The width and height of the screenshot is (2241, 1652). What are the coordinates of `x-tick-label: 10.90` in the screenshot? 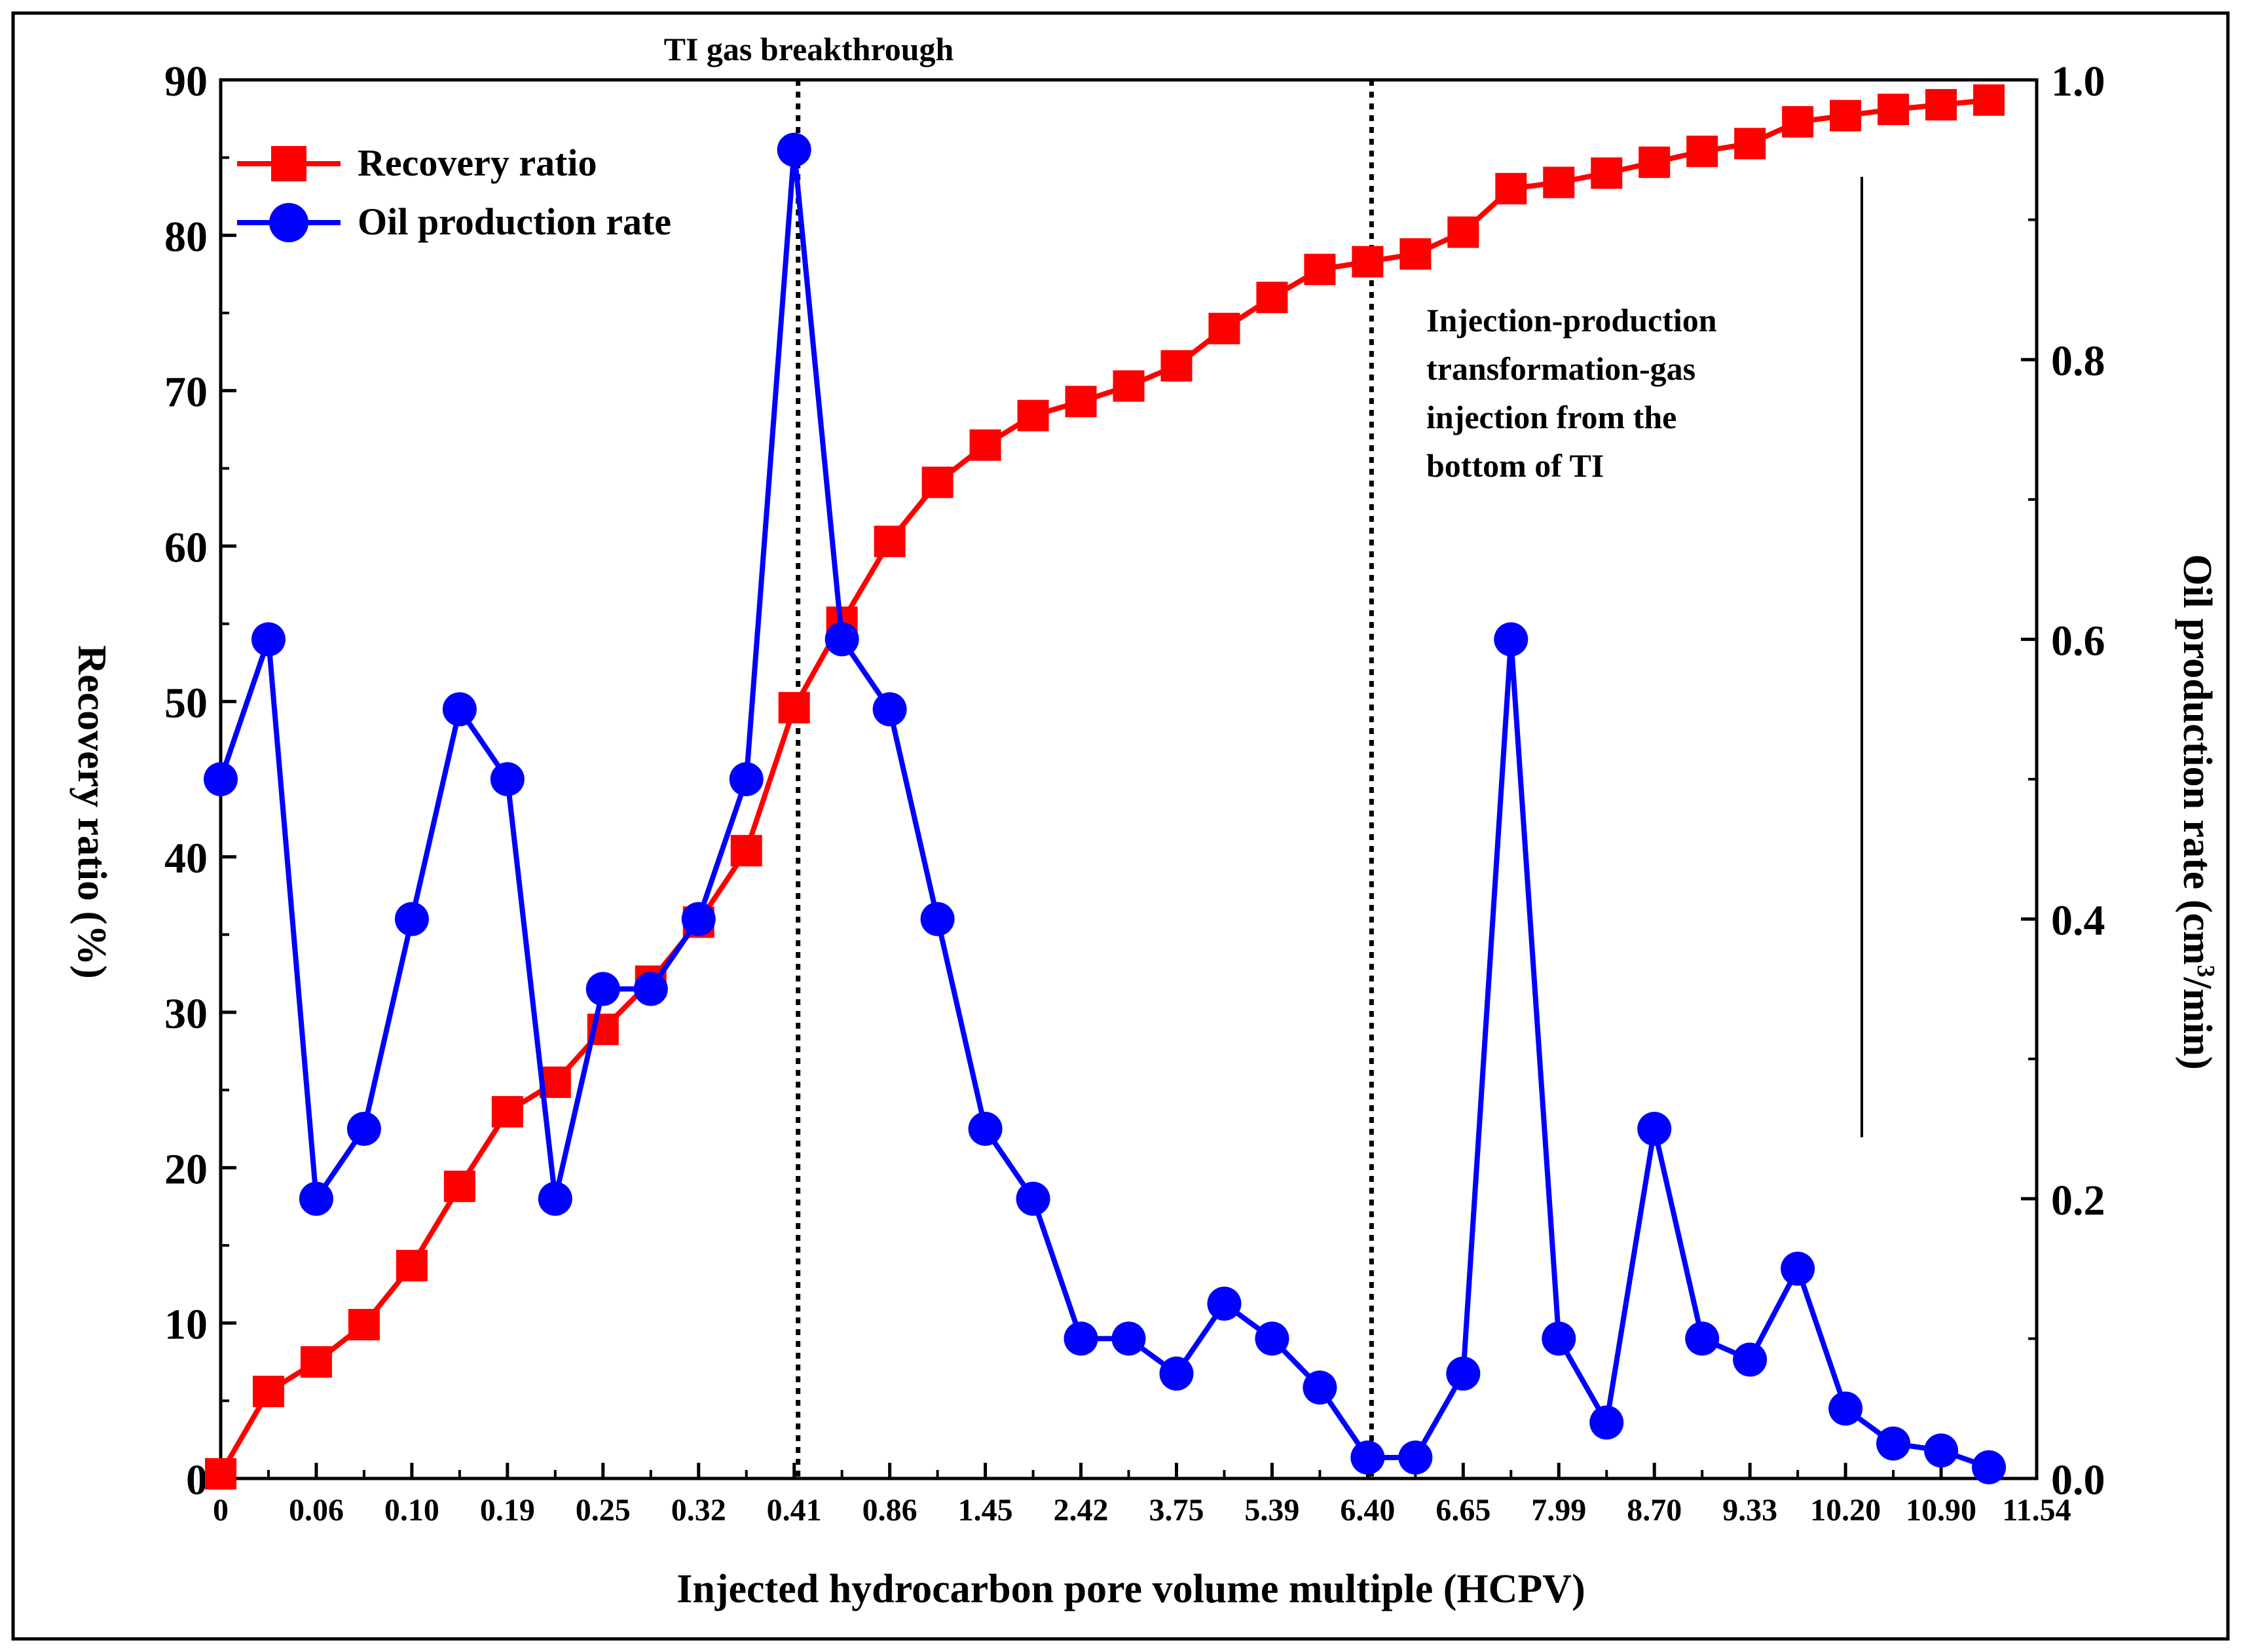 It's located at (1941, 1510).